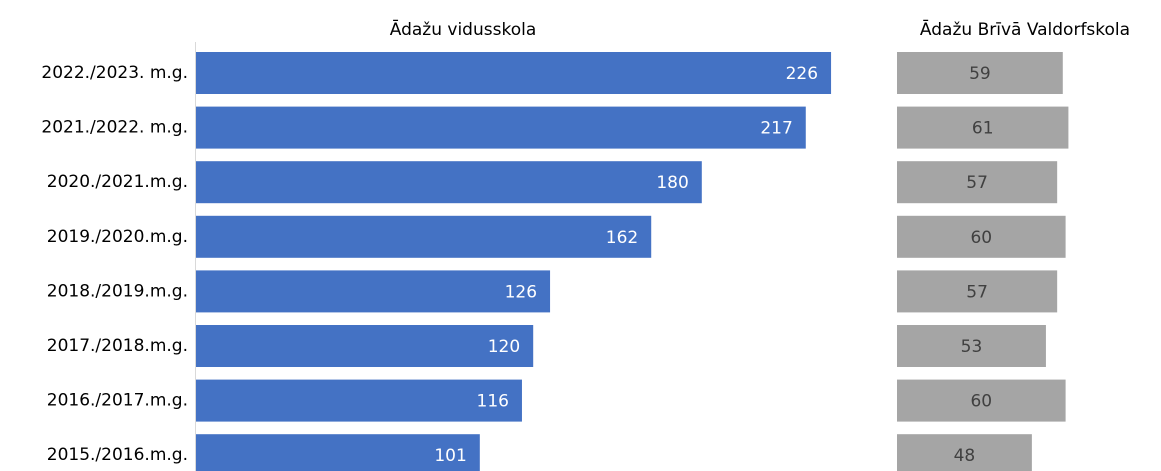 The image size is (1161, 471). I want to click on value-label: 116, so click(493, 402).